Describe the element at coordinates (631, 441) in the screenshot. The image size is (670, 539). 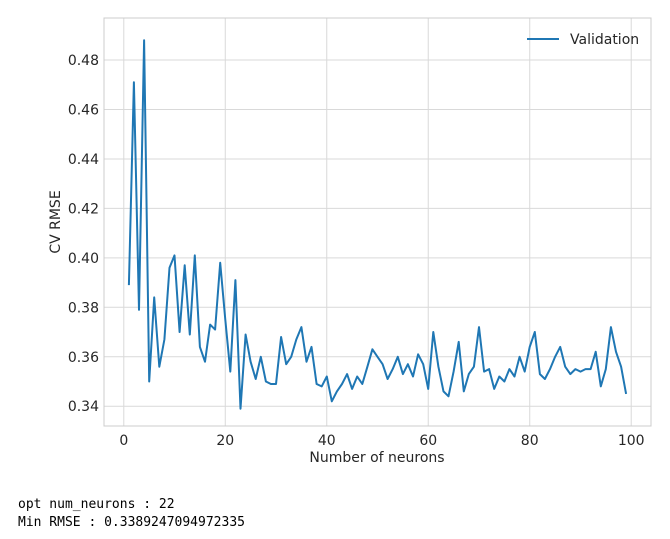
I see `x-tick-label: 100` at that location.